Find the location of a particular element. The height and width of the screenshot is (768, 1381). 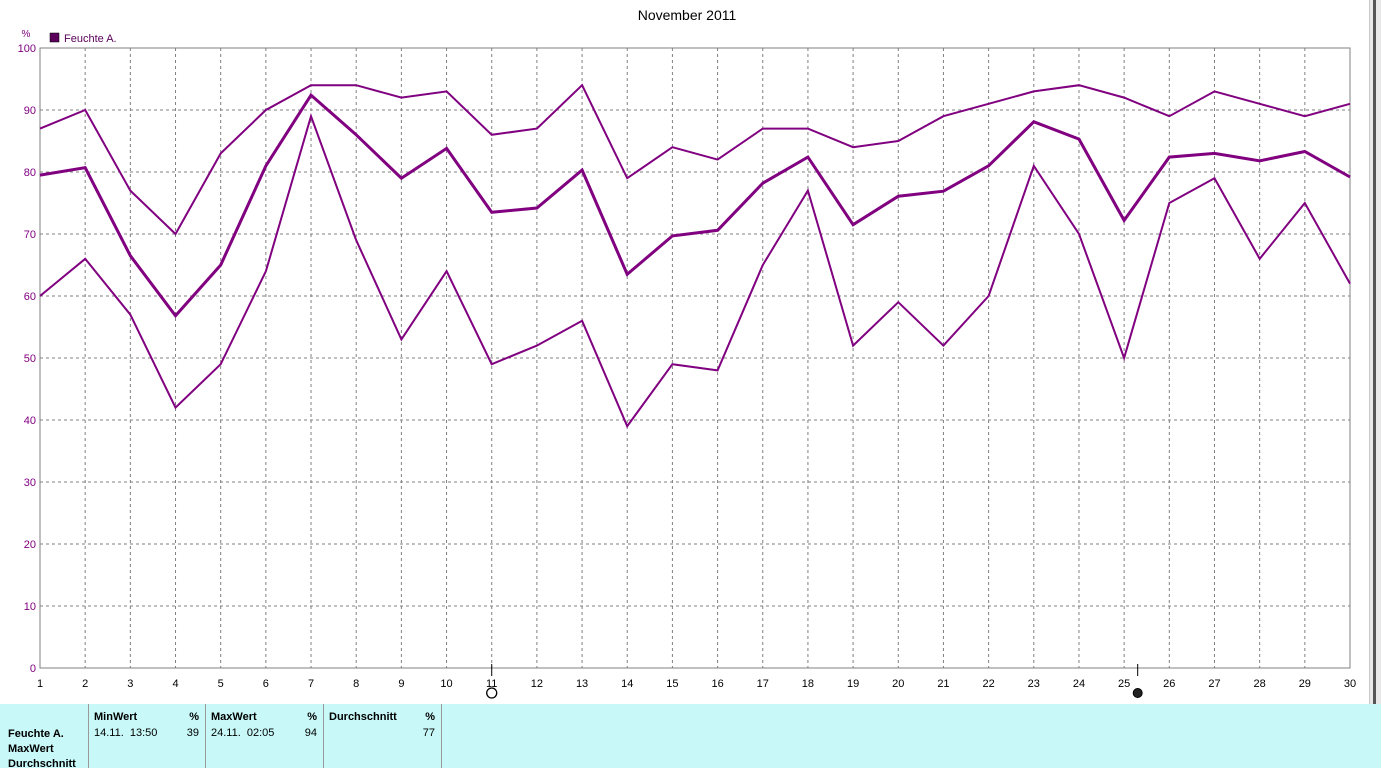

y-tick-label: 40 is located at coordinates (30, 421).